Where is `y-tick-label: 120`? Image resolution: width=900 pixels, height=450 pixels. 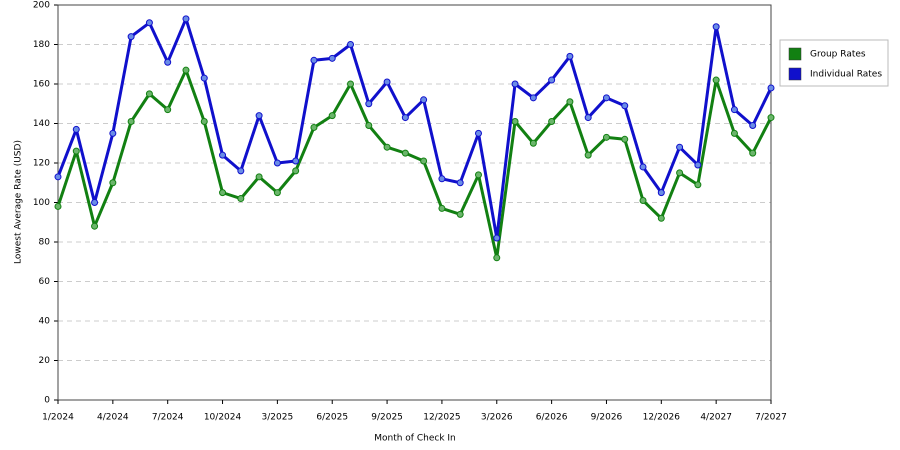 y-tick-label: 120 is located at coordinates (41, 164).